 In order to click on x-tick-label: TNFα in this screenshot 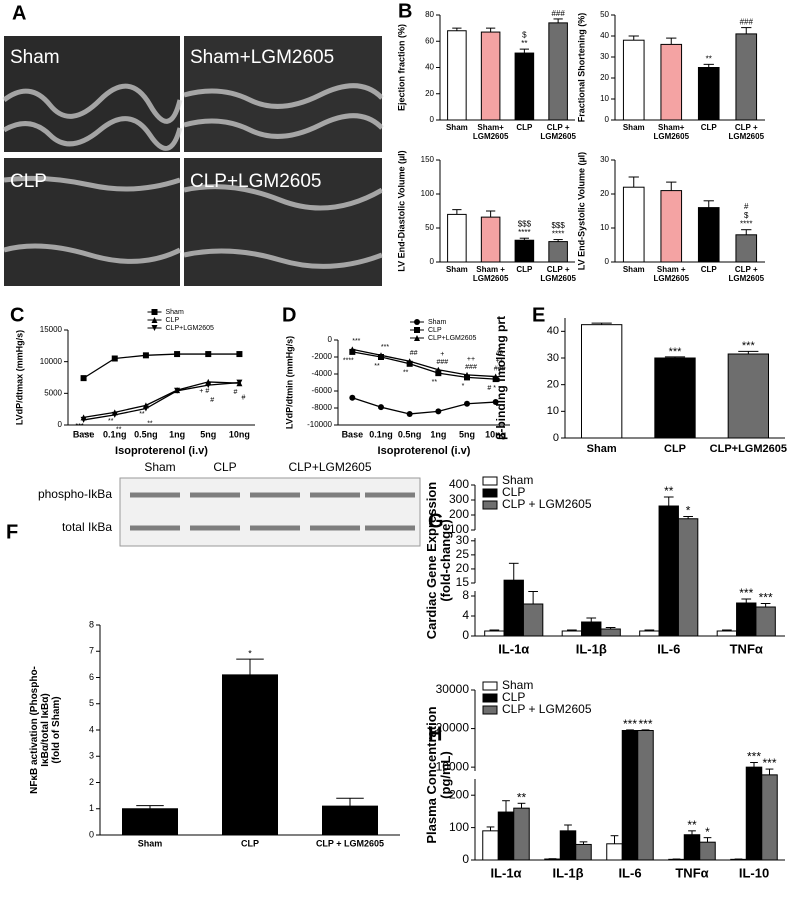, I will do `click(746, 648)`.